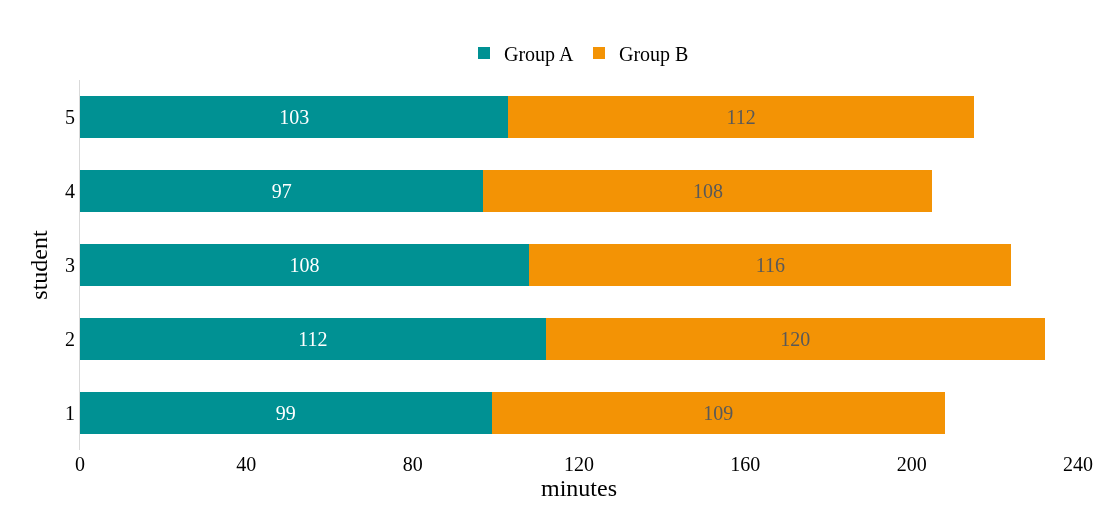 The width and height of the screenshot is (1108, 520). I want to click on x-tick-label: 80, so click(412, 464).